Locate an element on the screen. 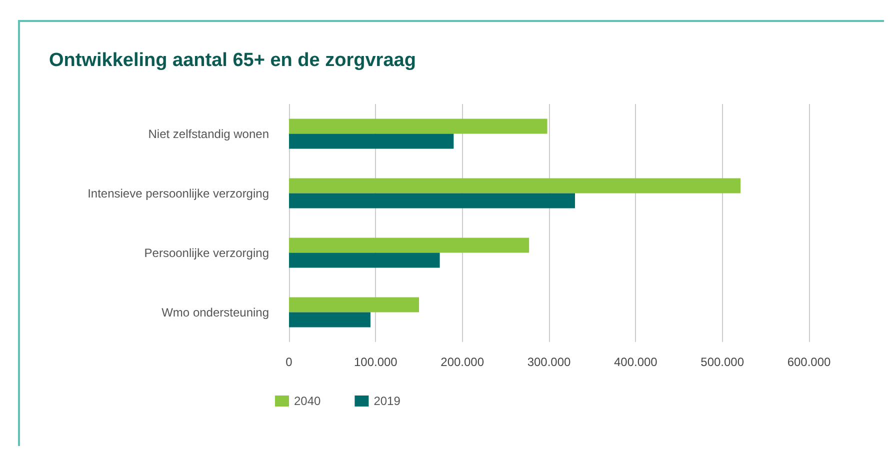 The width and height of the screenshot is (892, 454). chart-title: Ontwikkeling aantal 65+ en de zorgvraag is located at coordinates (232, 60).